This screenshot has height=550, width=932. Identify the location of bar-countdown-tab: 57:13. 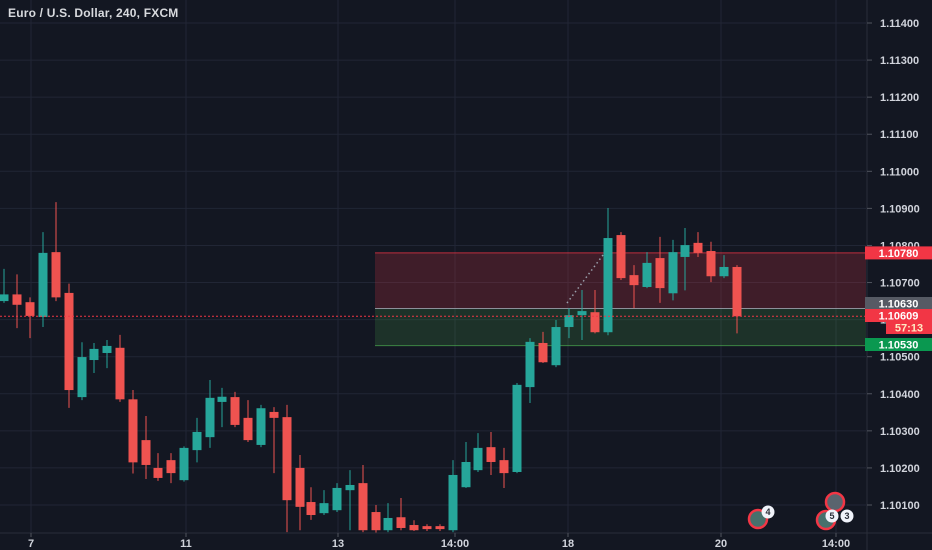
(909, 328).